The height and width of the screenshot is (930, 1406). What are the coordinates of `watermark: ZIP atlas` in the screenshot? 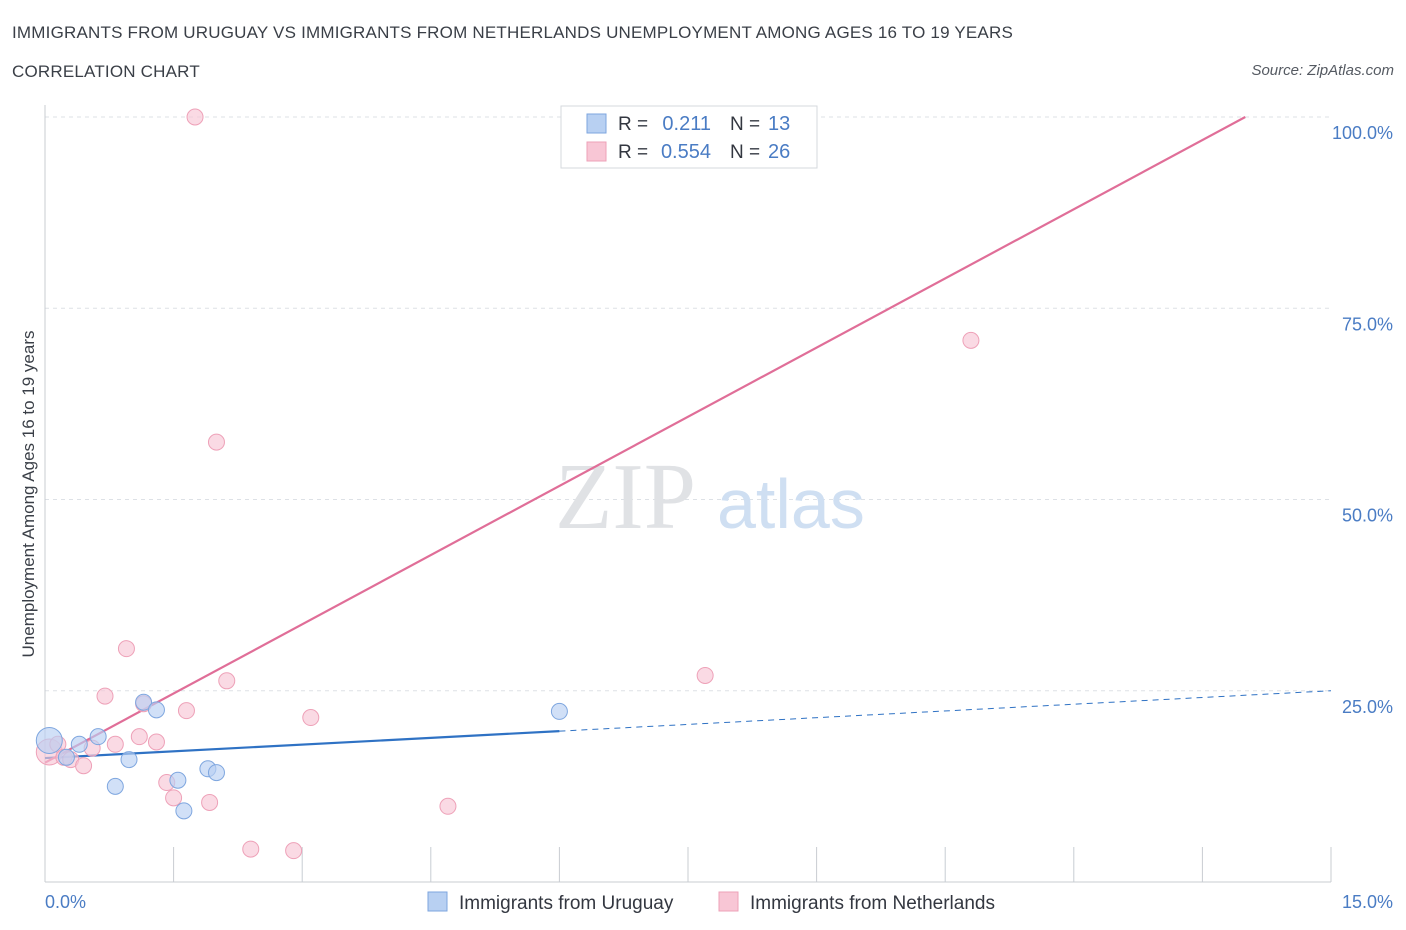 It's located at (710, 497).